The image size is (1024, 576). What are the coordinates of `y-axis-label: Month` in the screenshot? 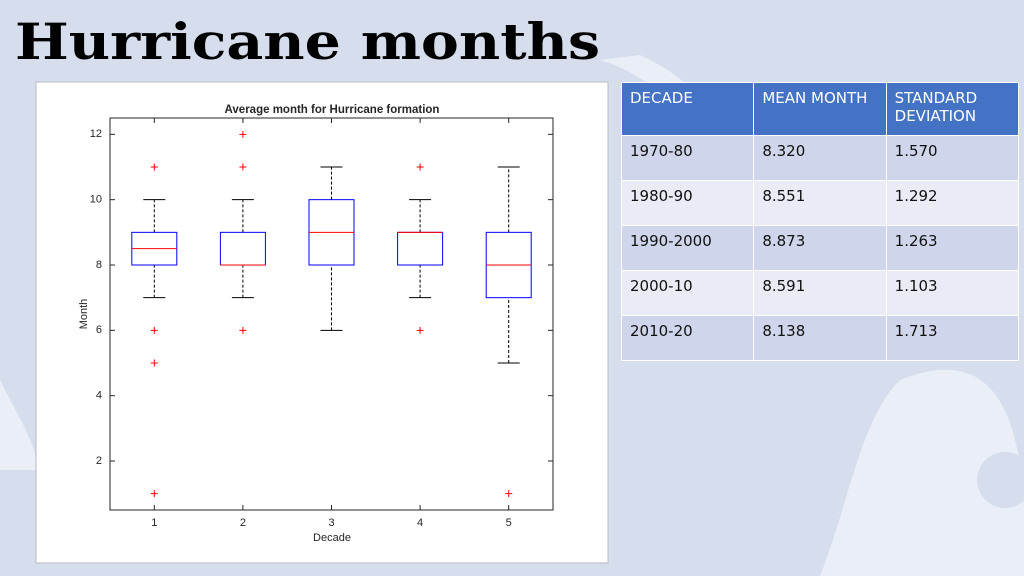 It's located at (84, 314).